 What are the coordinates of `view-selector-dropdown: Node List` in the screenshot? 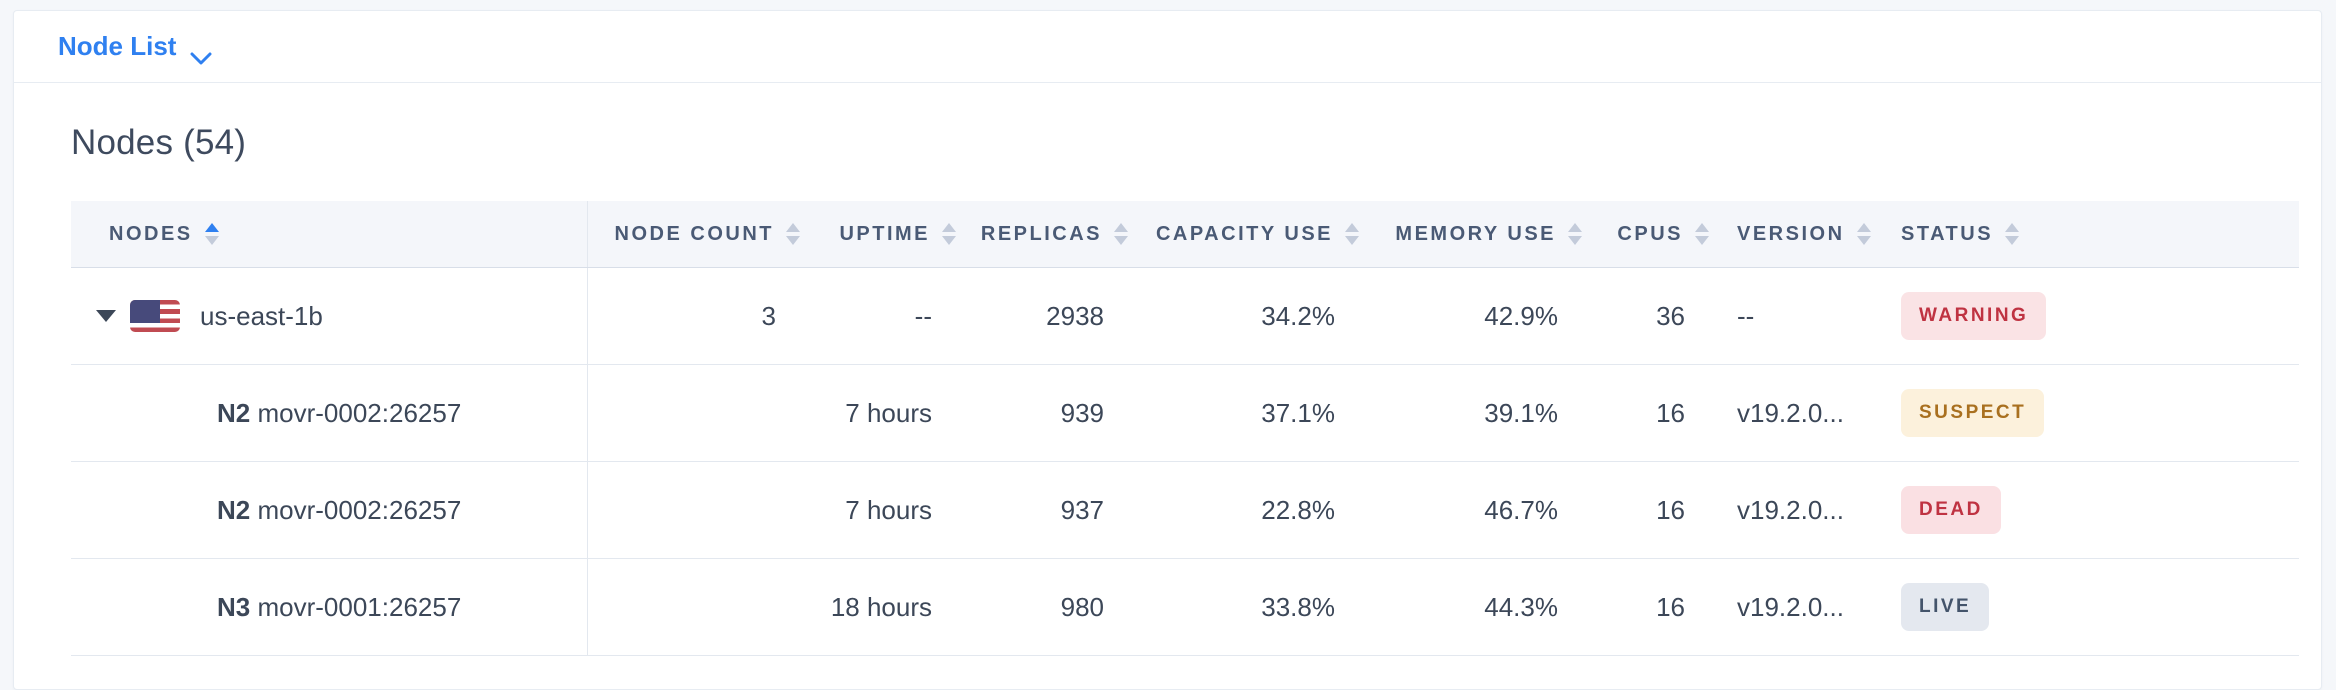 It's located at (135, 47).